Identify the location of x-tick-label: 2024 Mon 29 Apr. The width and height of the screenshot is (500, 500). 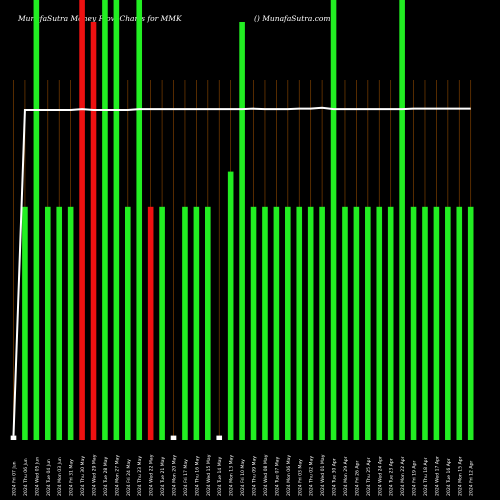
(346, 476).